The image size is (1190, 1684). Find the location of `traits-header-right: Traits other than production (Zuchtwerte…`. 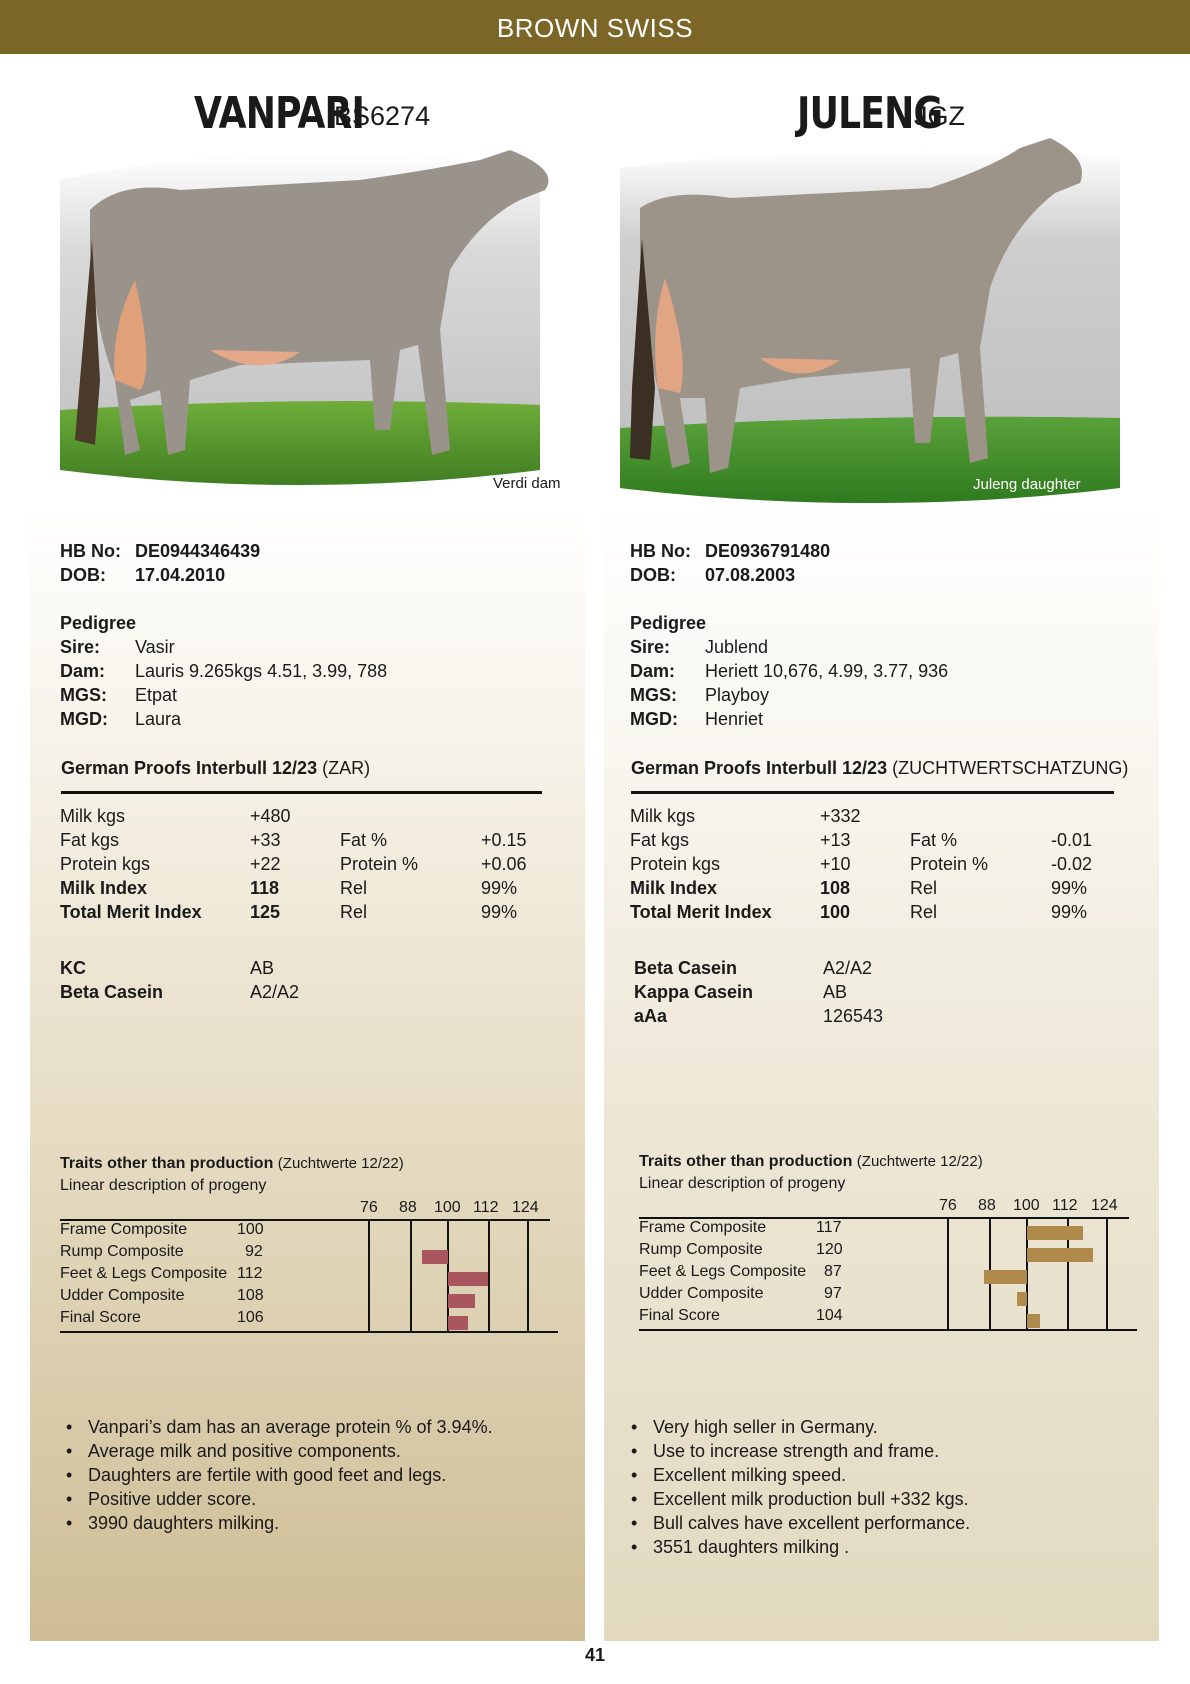

traits-header-right: Traits other than production (Zuchtwerte… is located at coordinates (811, 1162).